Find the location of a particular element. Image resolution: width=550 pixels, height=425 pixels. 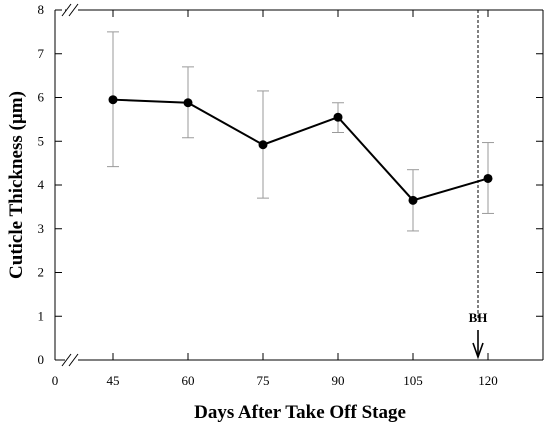

bh-arrow-head is located at coordinates (478, 351).